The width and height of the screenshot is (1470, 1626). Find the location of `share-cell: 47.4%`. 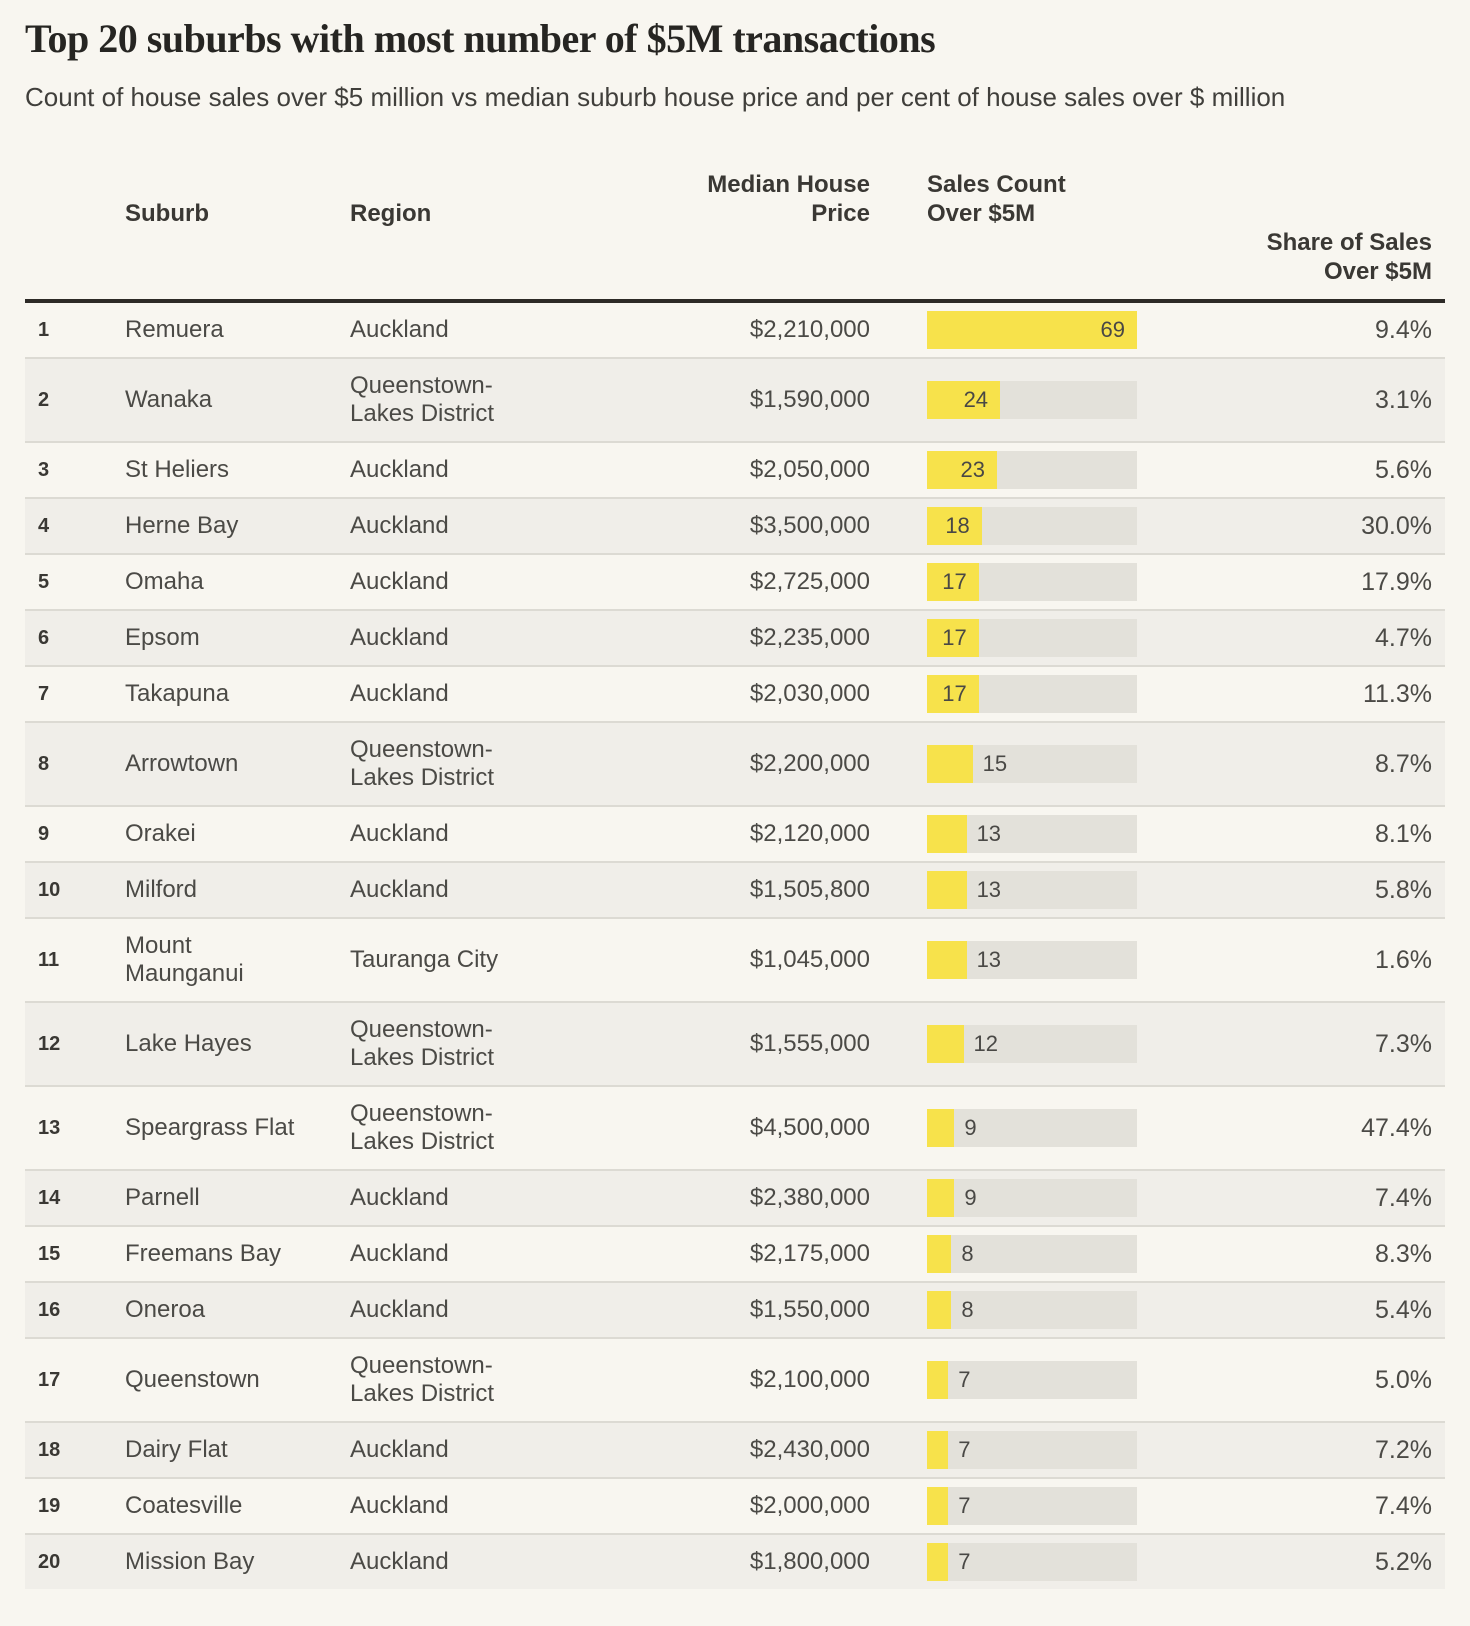

share-cell: 47.4% is located at coordinates (1396, 1128).